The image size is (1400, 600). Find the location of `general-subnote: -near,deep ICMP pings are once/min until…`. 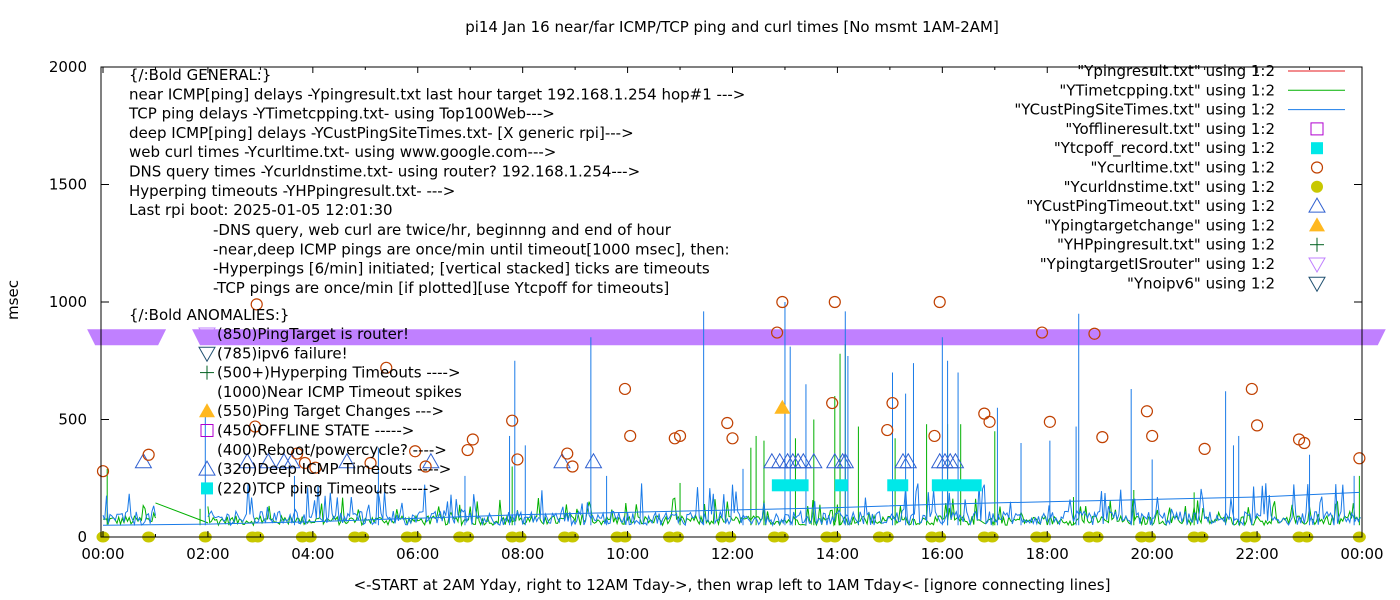

general-subnote: -near,deep ICMP pings are once/min until… is located at coordinates (471, 249).